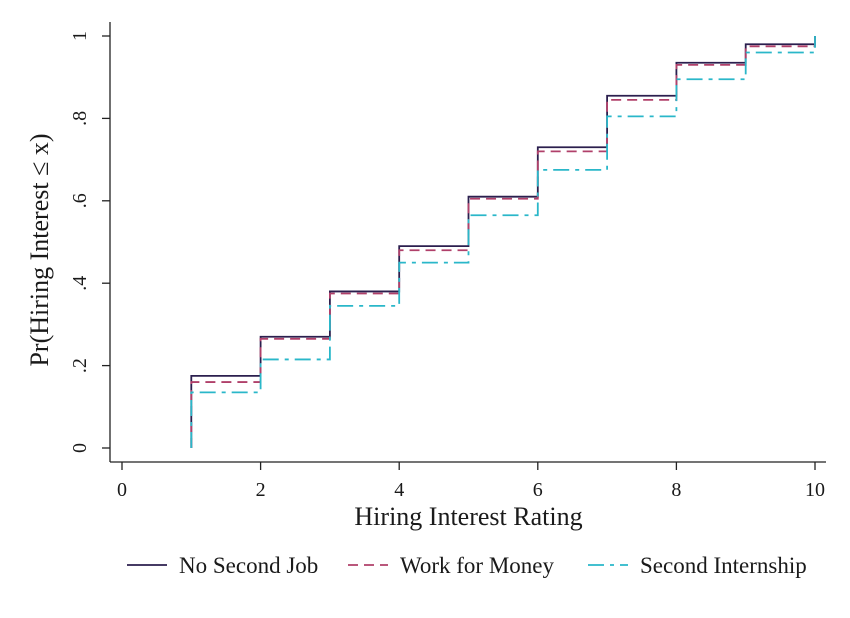  Describe the element at coordinates (261, 490) in the screenshot. I see `x-tick-label: 2` at that location.